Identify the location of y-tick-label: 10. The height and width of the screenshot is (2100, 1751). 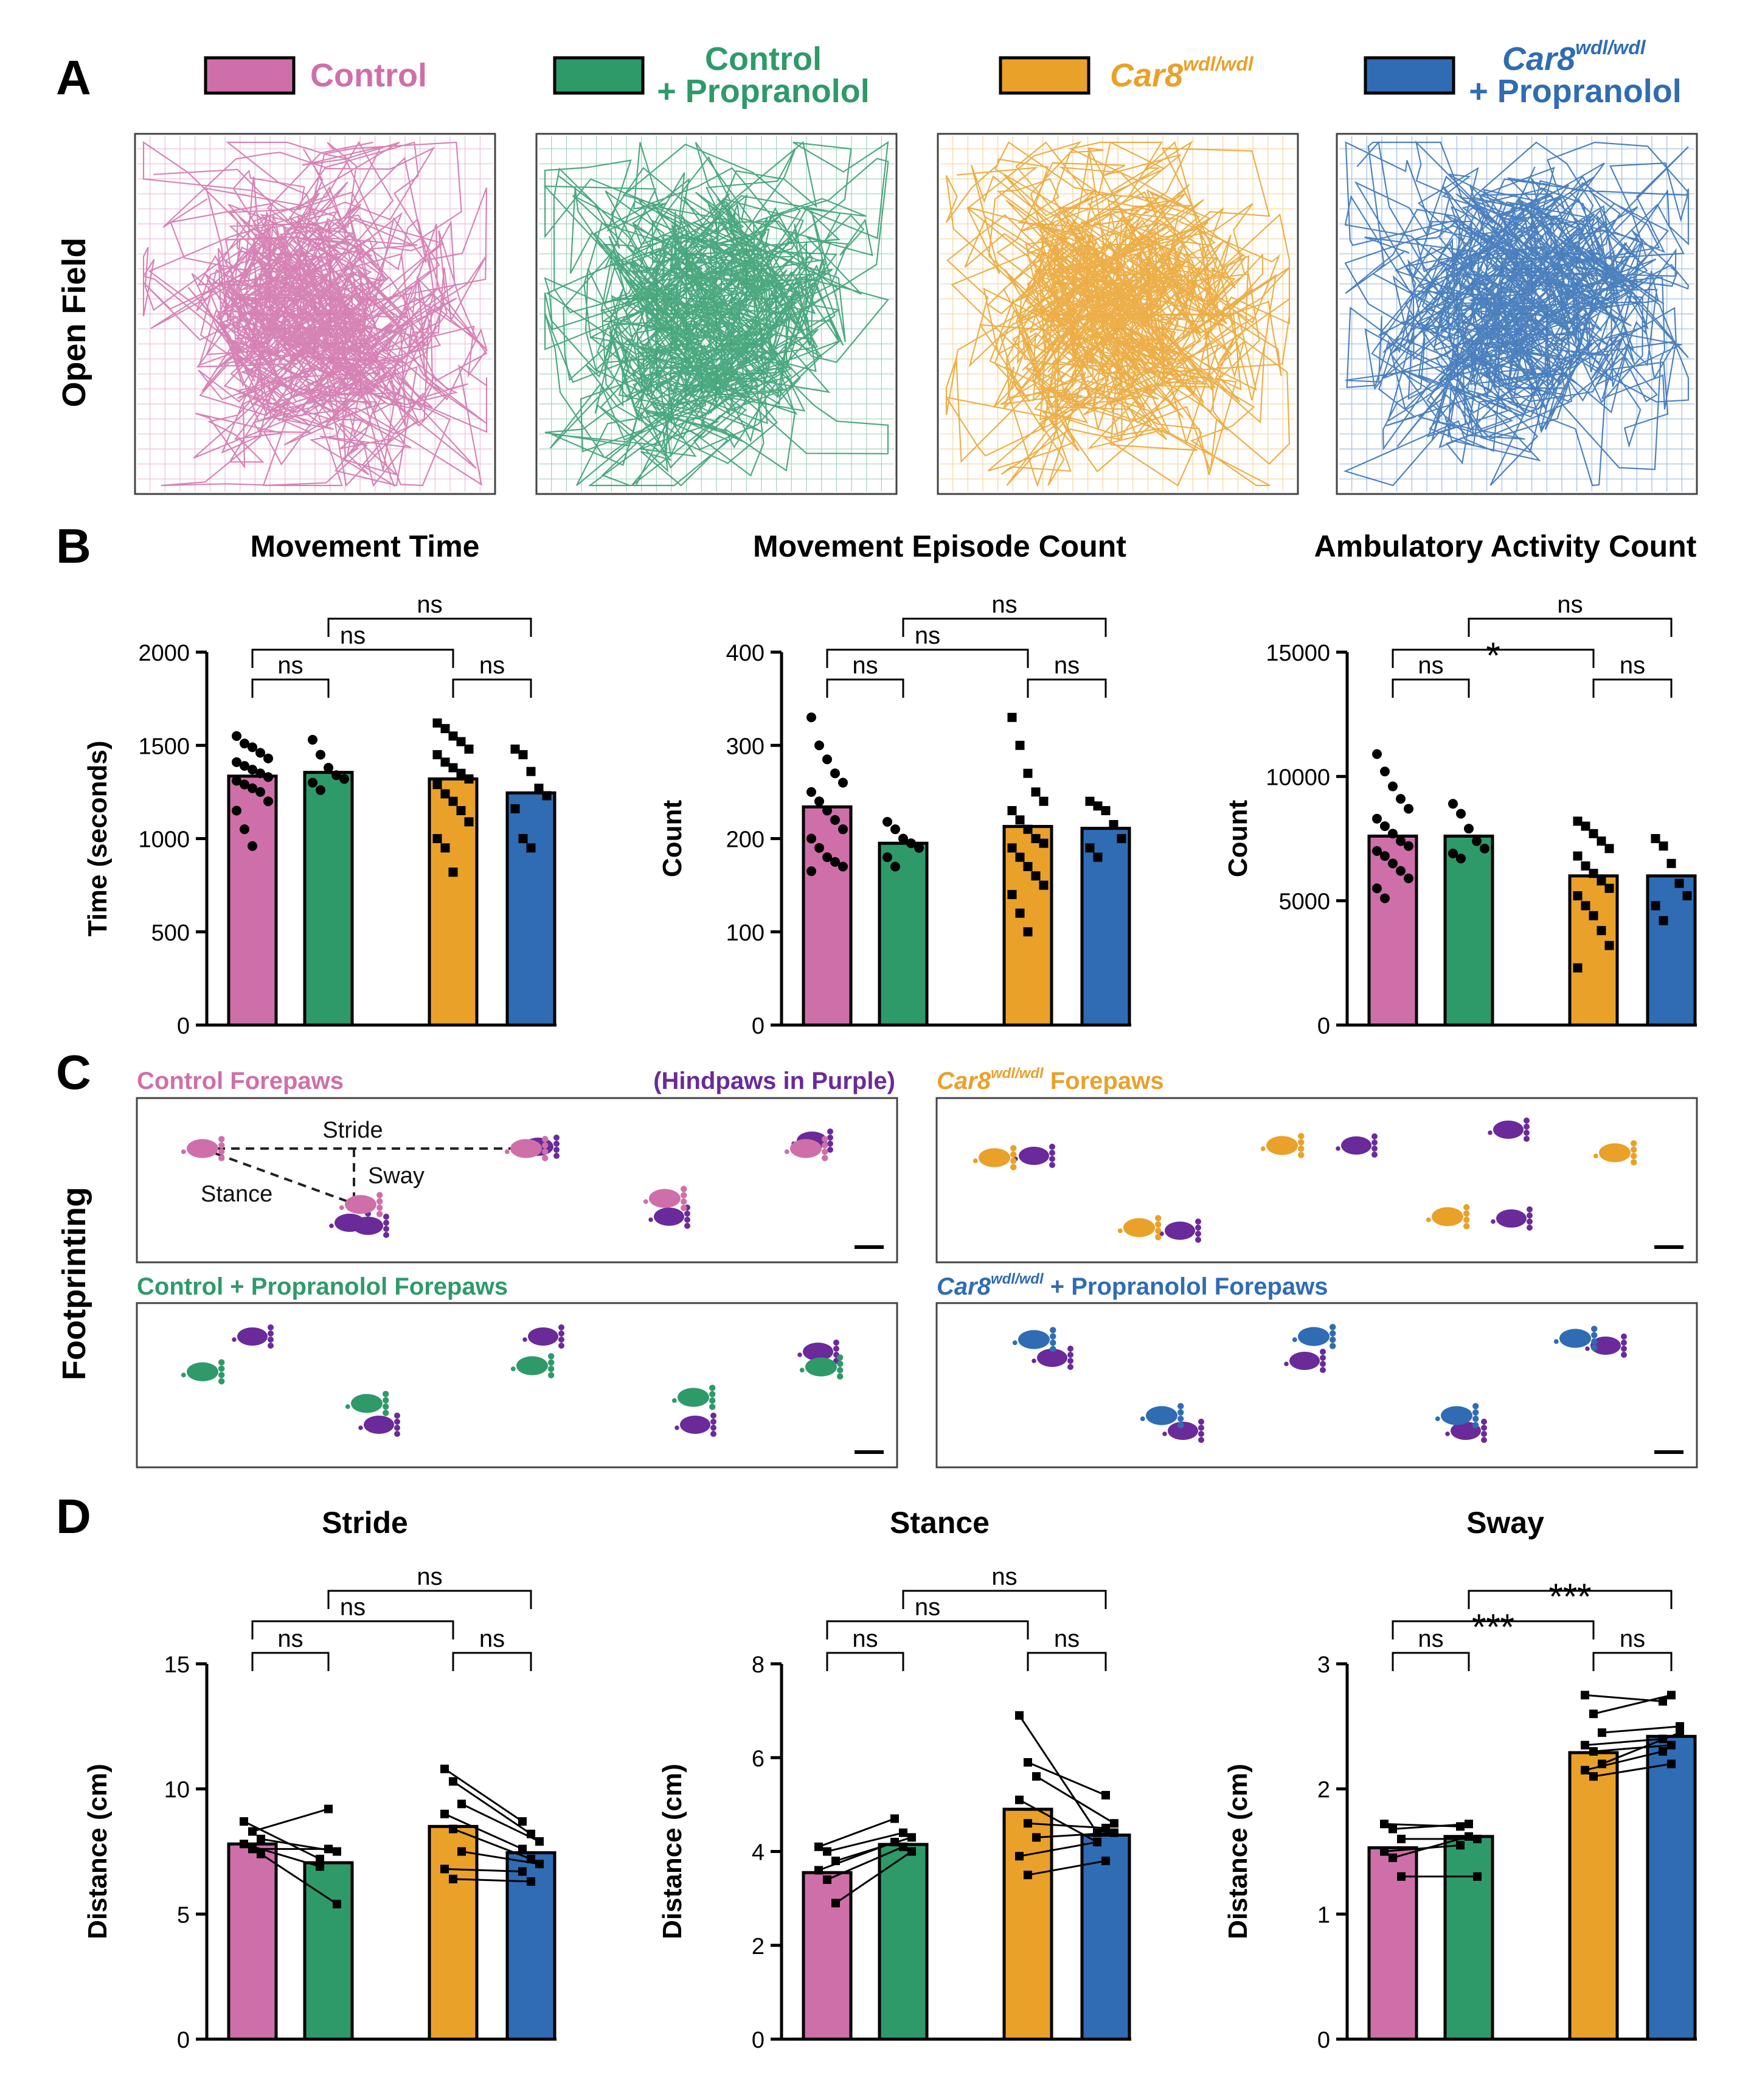
(177, 1790).